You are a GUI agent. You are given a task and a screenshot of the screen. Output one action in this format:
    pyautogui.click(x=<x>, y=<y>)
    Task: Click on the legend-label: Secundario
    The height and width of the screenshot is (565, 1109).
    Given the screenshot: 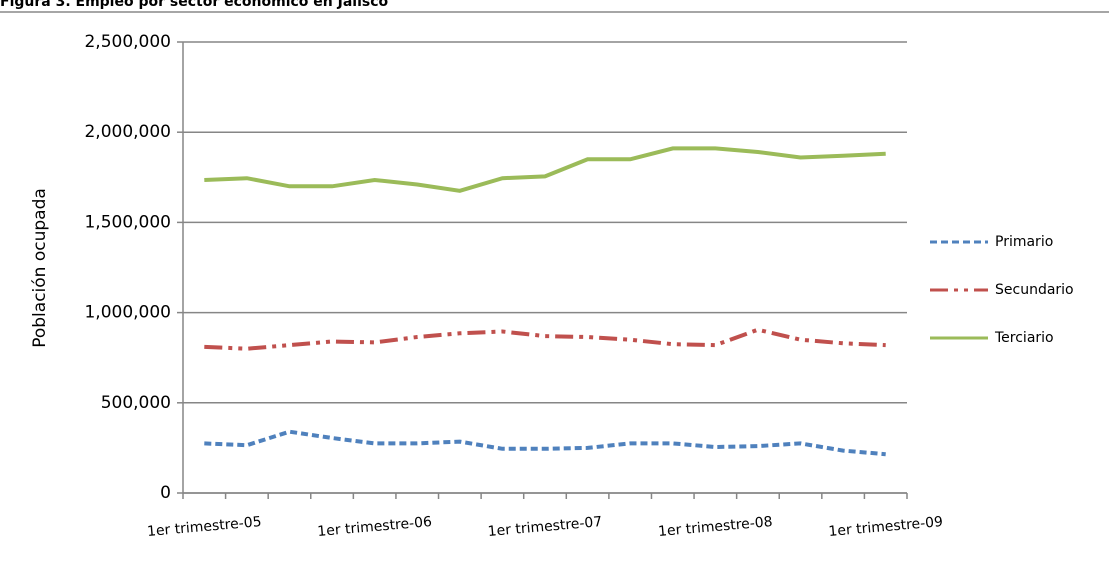 What is the action you would take?
    pyautogui.click(x=1034, y=290)
    